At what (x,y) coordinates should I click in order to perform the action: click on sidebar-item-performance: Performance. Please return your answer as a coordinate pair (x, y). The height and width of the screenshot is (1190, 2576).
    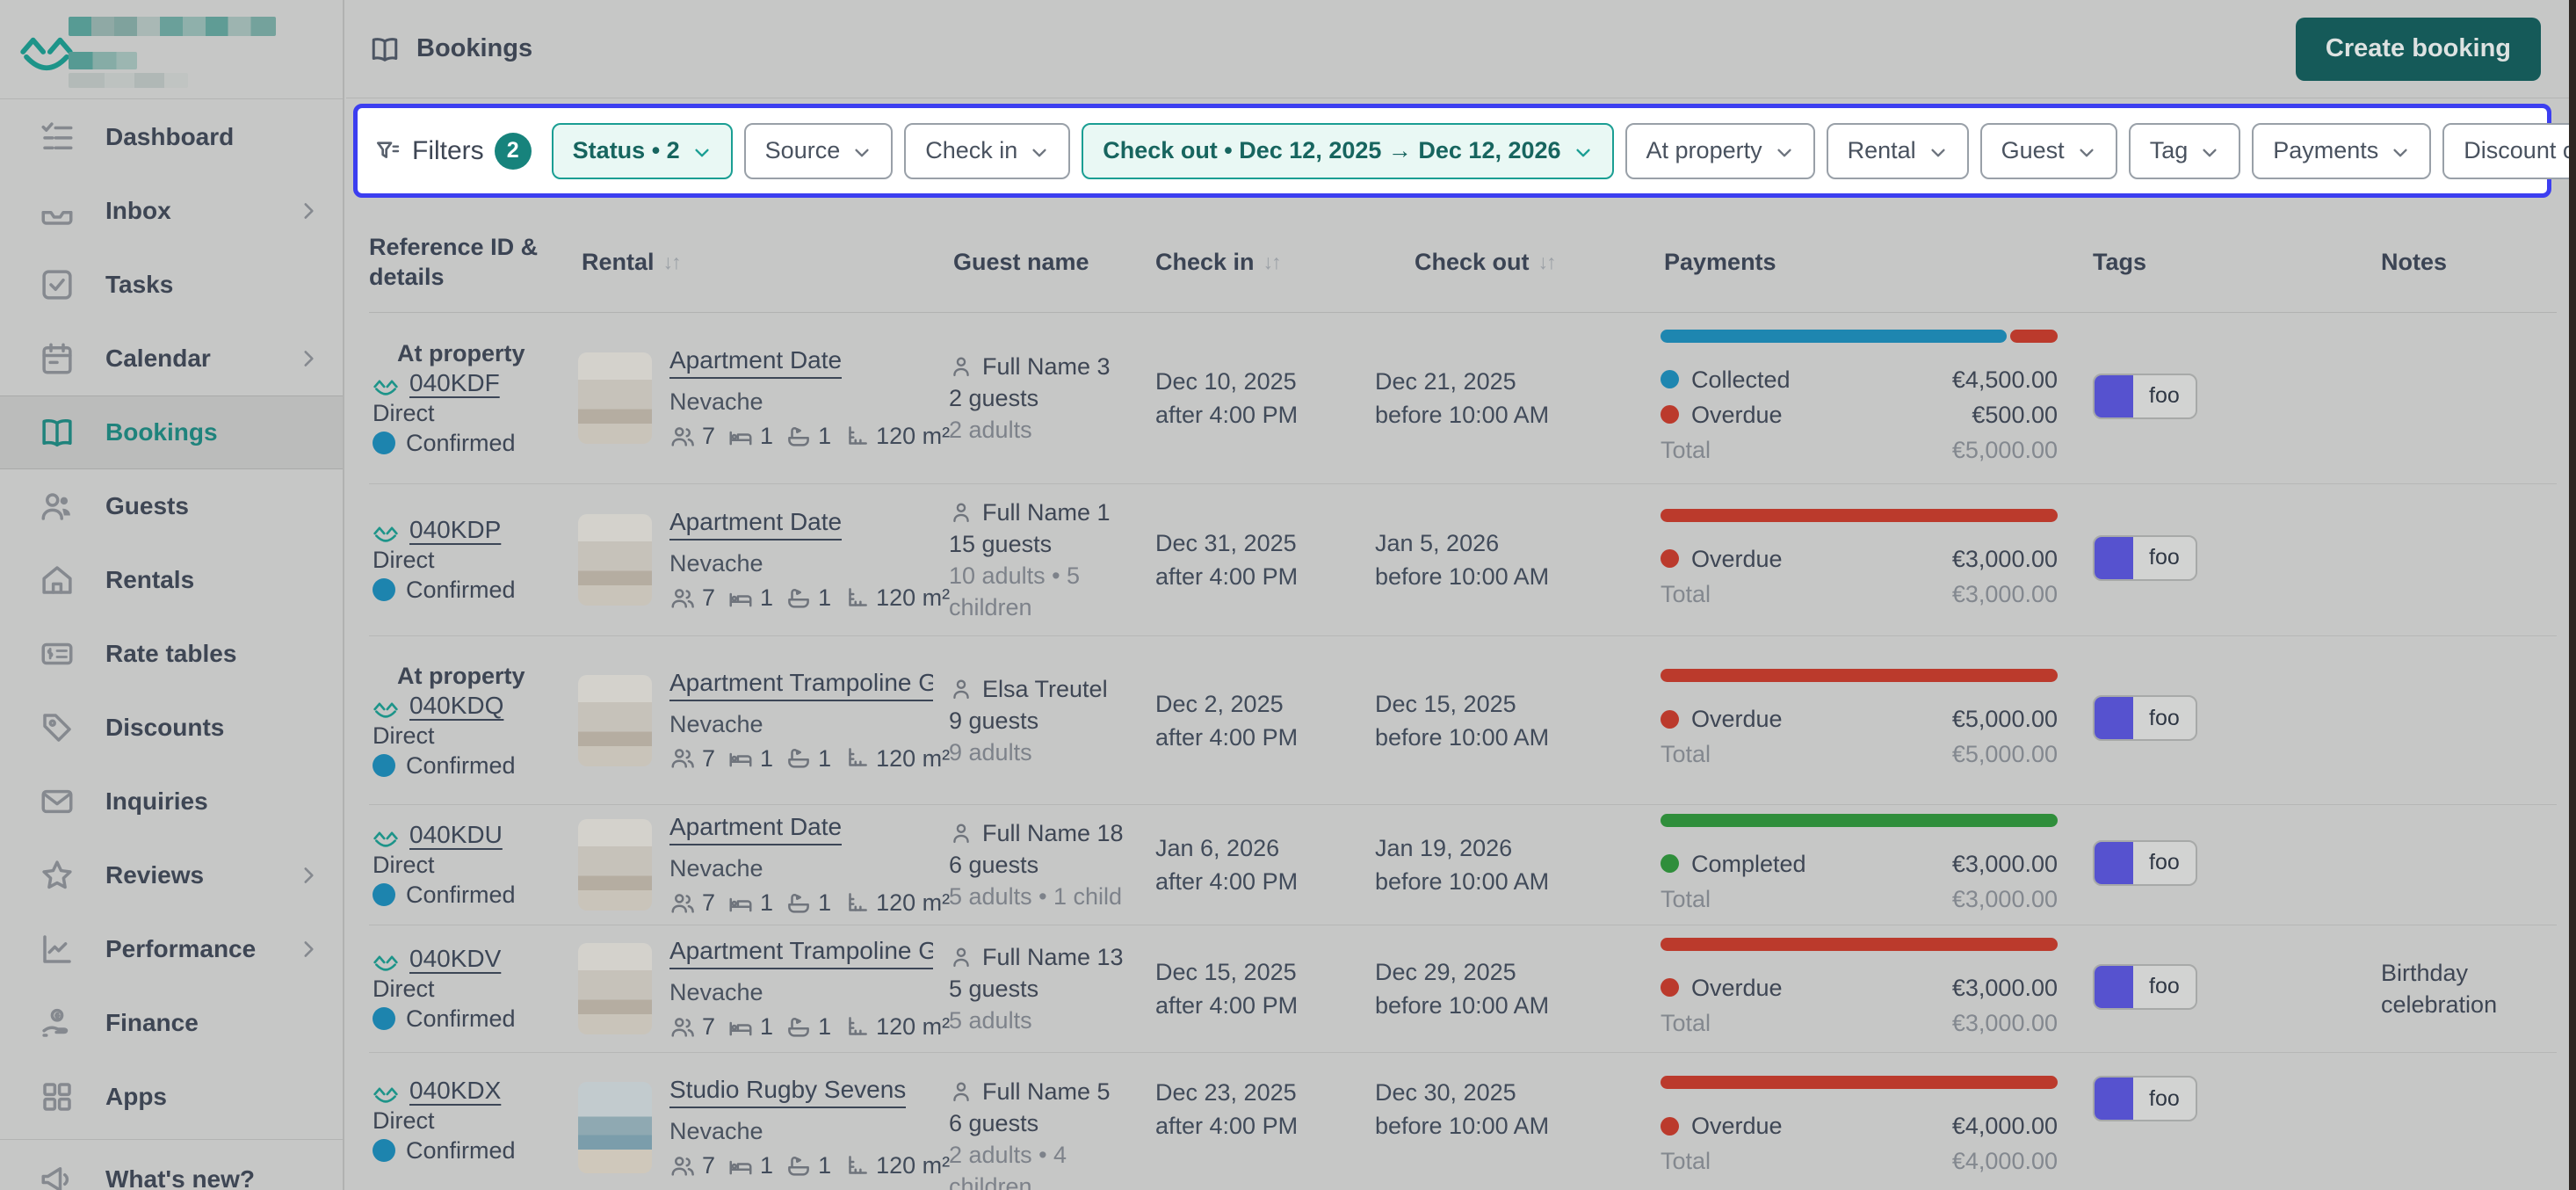
    Looking at the image, I should click on (171, 949).